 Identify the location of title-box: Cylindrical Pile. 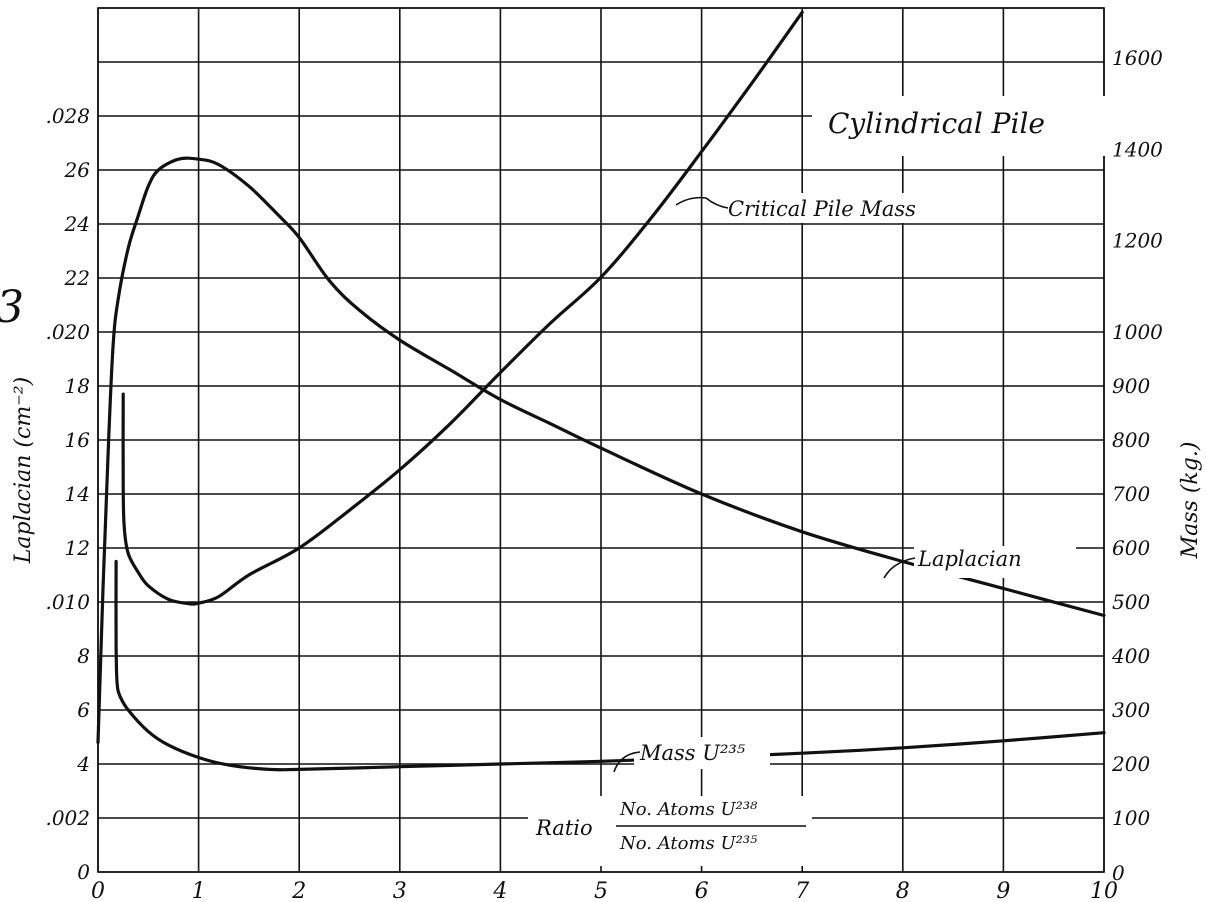
(960, 126).